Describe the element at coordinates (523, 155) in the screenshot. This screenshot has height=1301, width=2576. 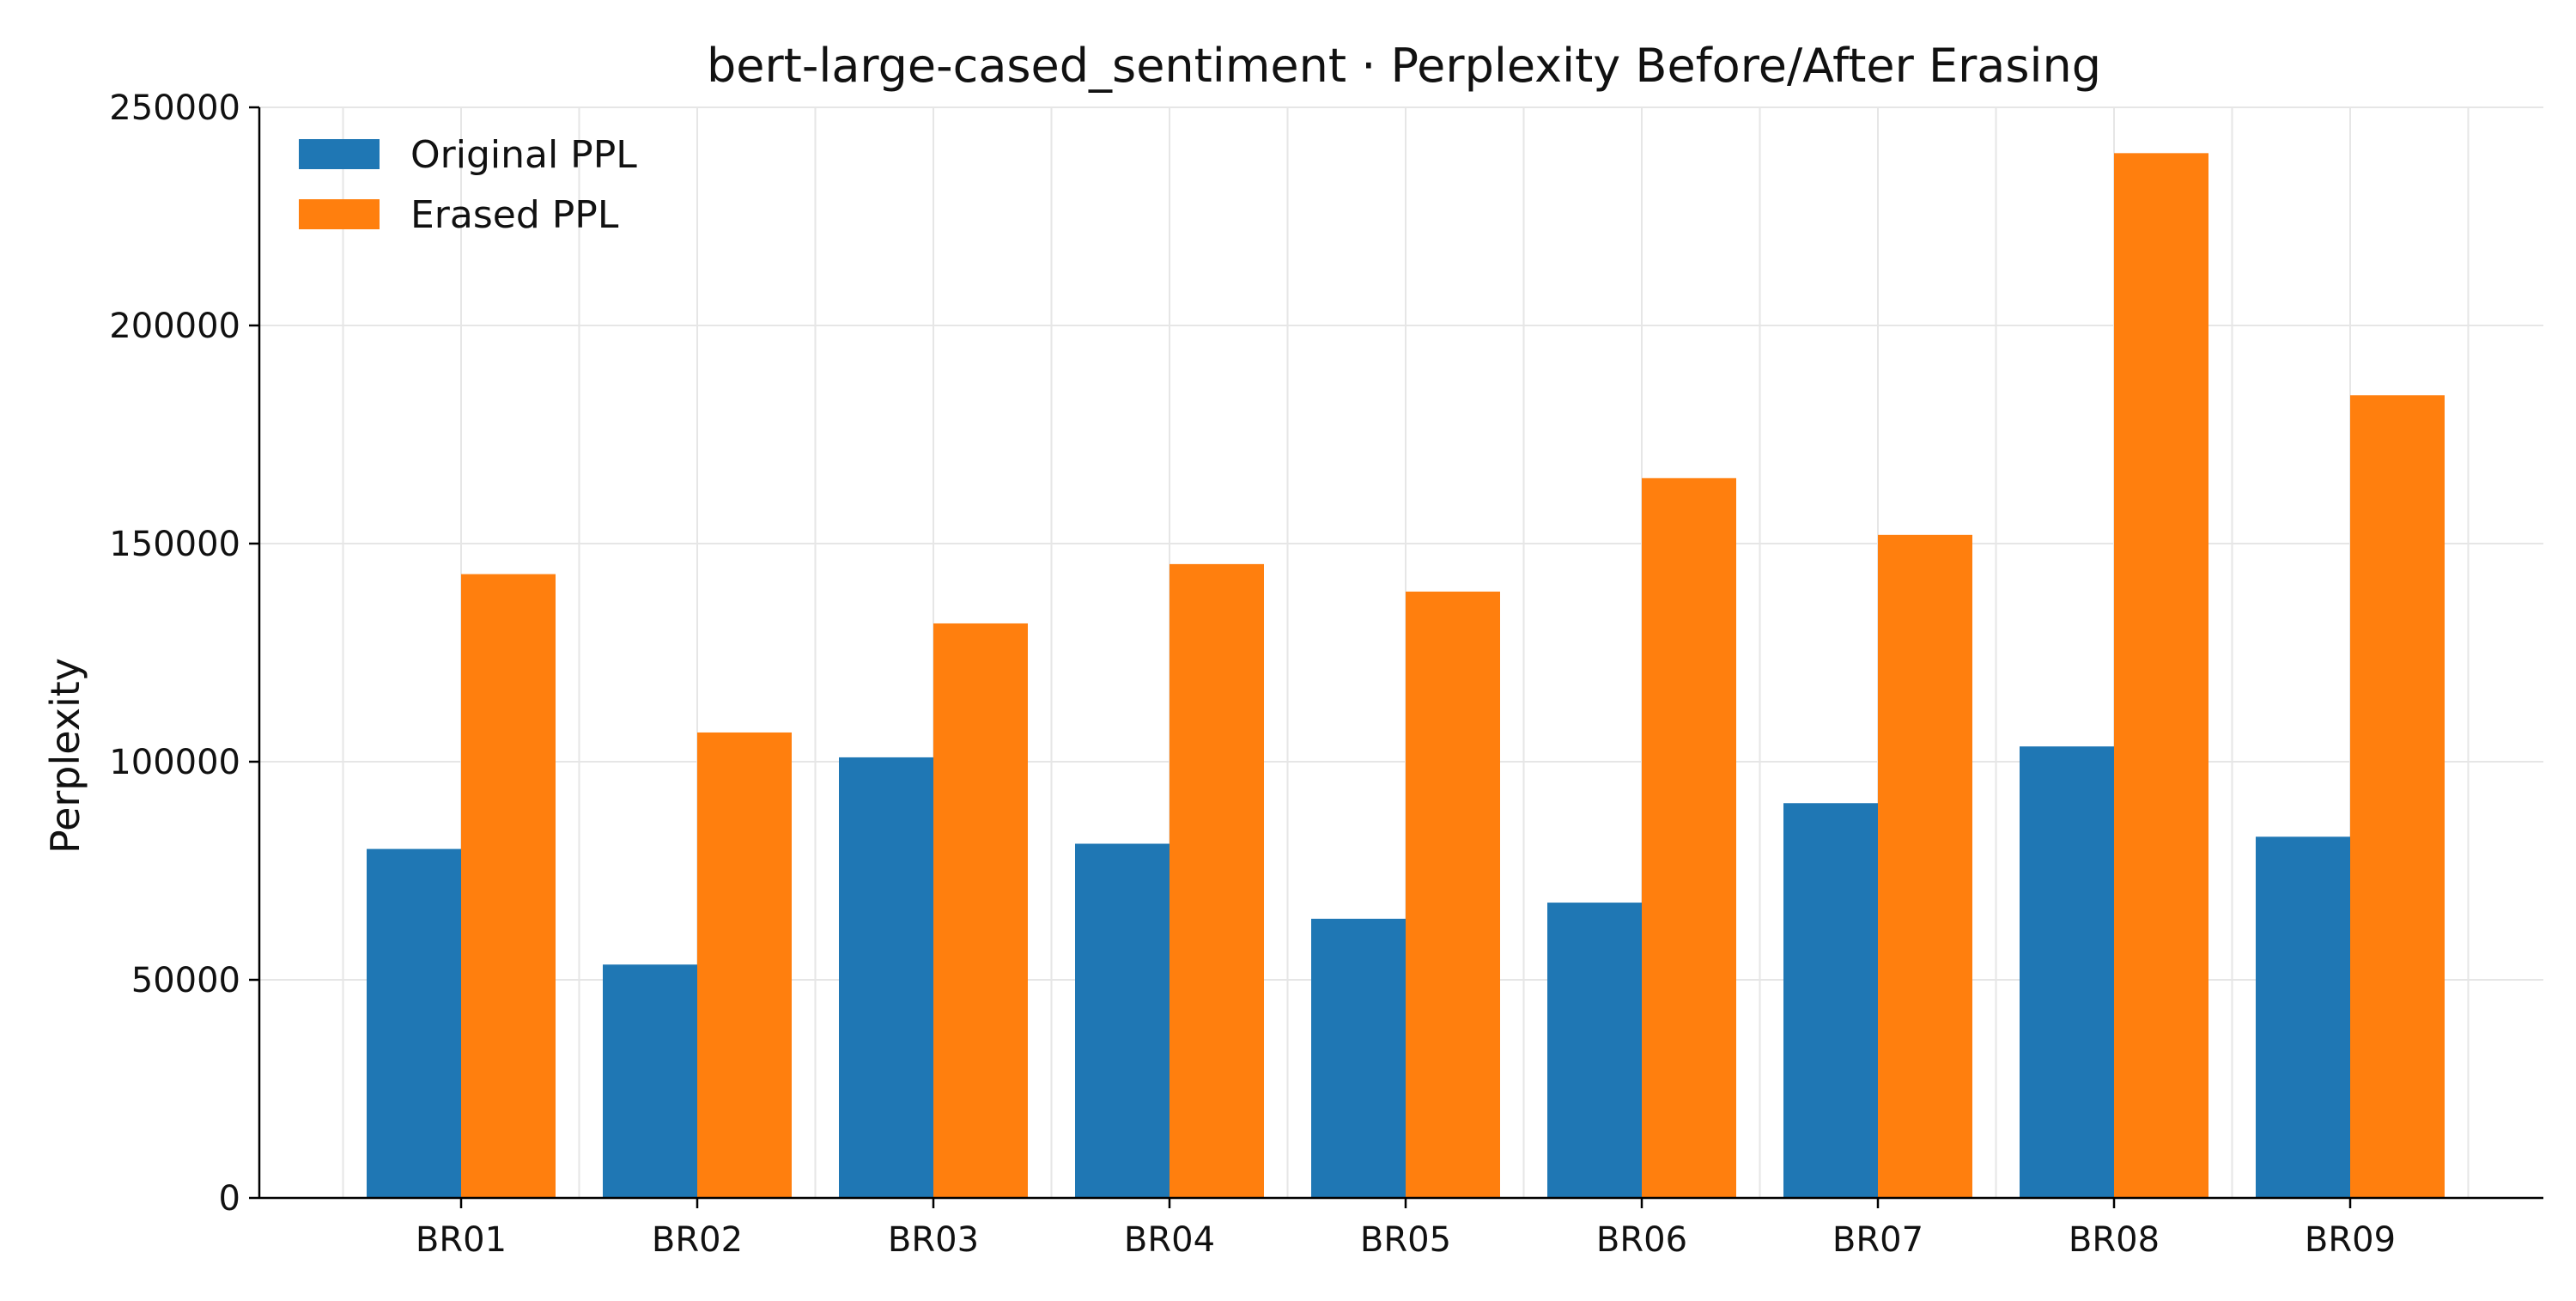
I see `legend-label: Original PPL` at that location.